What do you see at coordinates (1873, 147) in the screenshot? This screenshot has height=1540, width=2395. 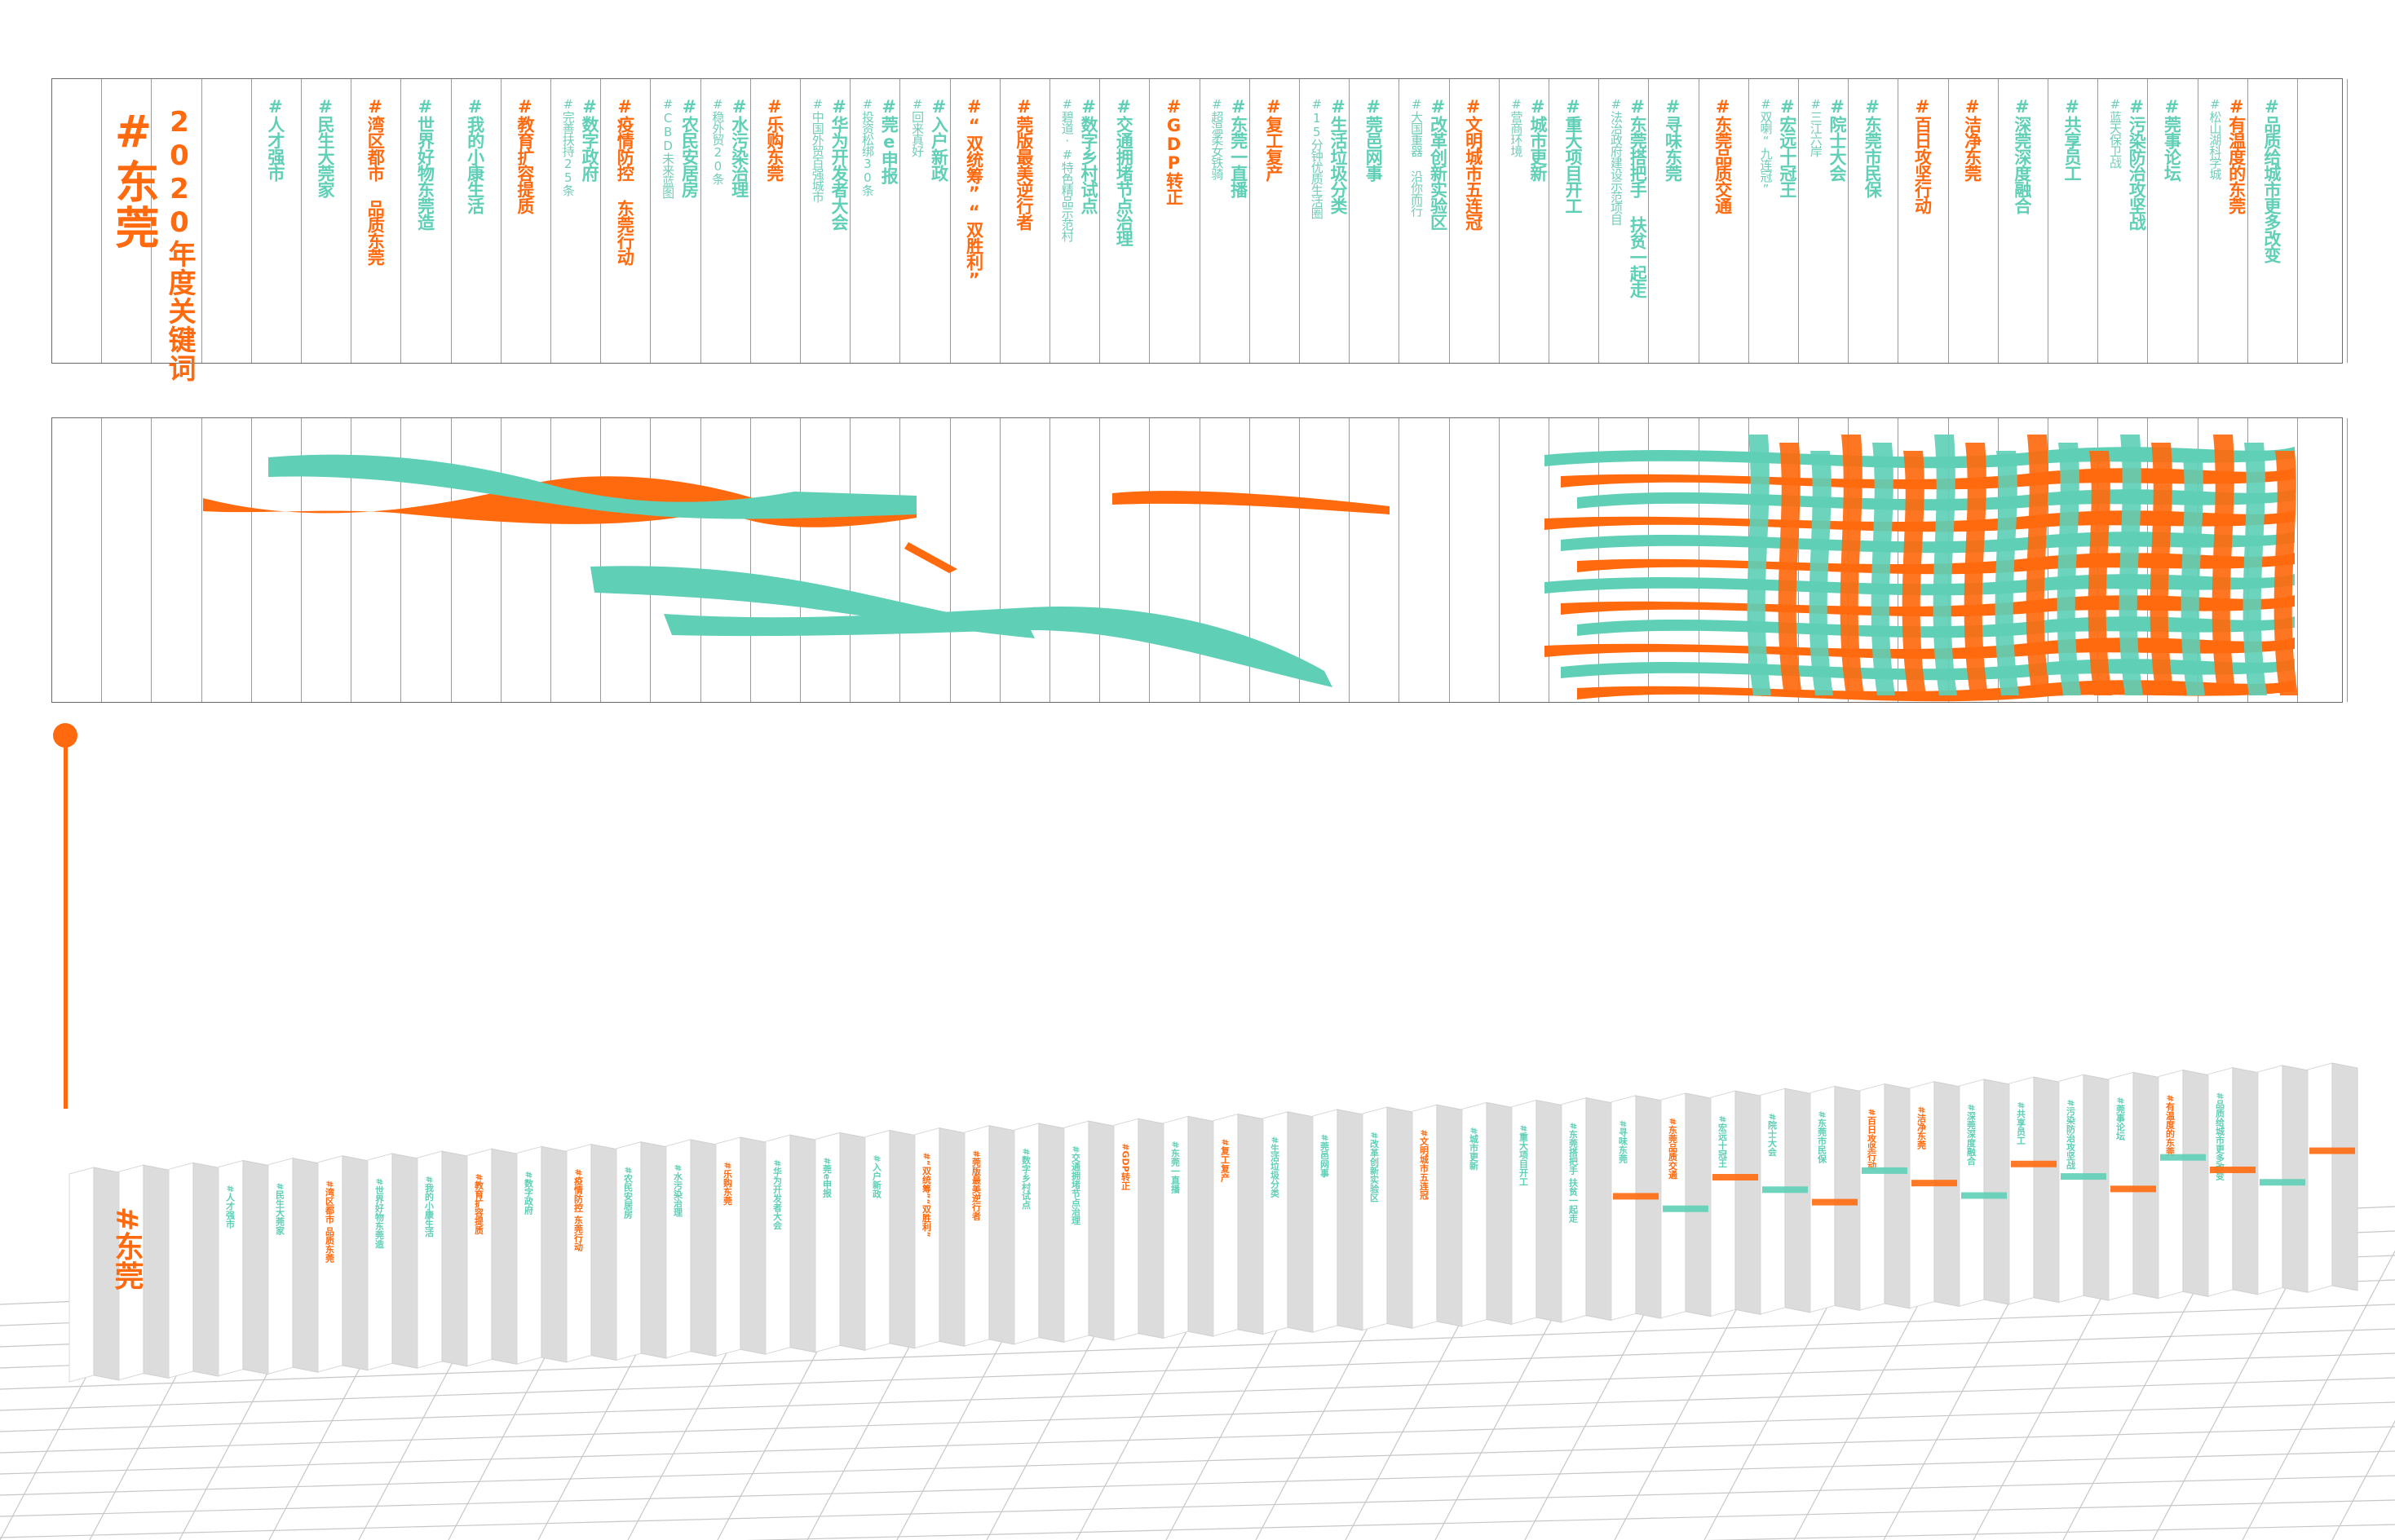 I see `keyword: #东莞市民保` at bounding box center [1873, 147].